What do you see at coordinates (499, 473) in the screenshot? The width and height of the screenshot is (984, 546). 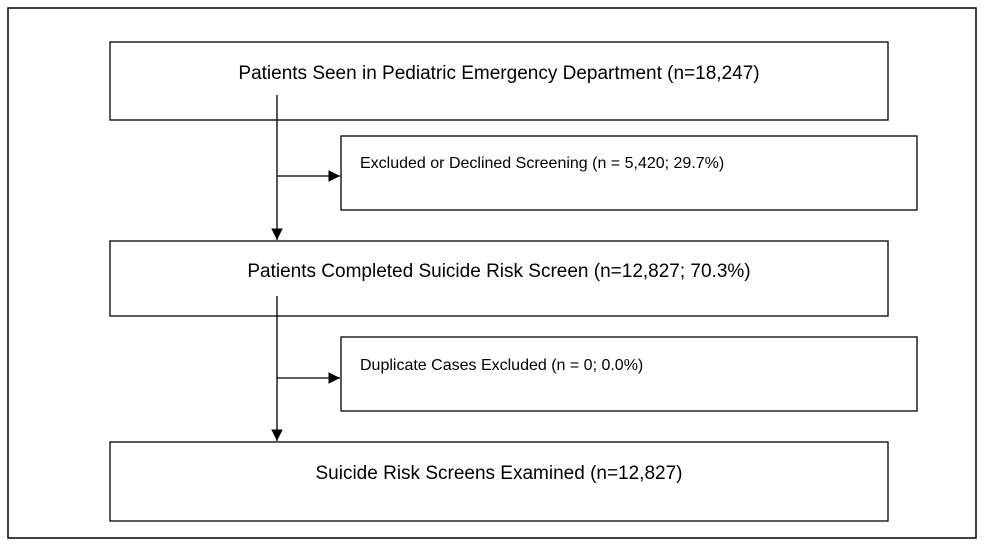 I see `box-label: Suicide Risk Screens Examined (n=12,827)` at bounding box center [499, 473].